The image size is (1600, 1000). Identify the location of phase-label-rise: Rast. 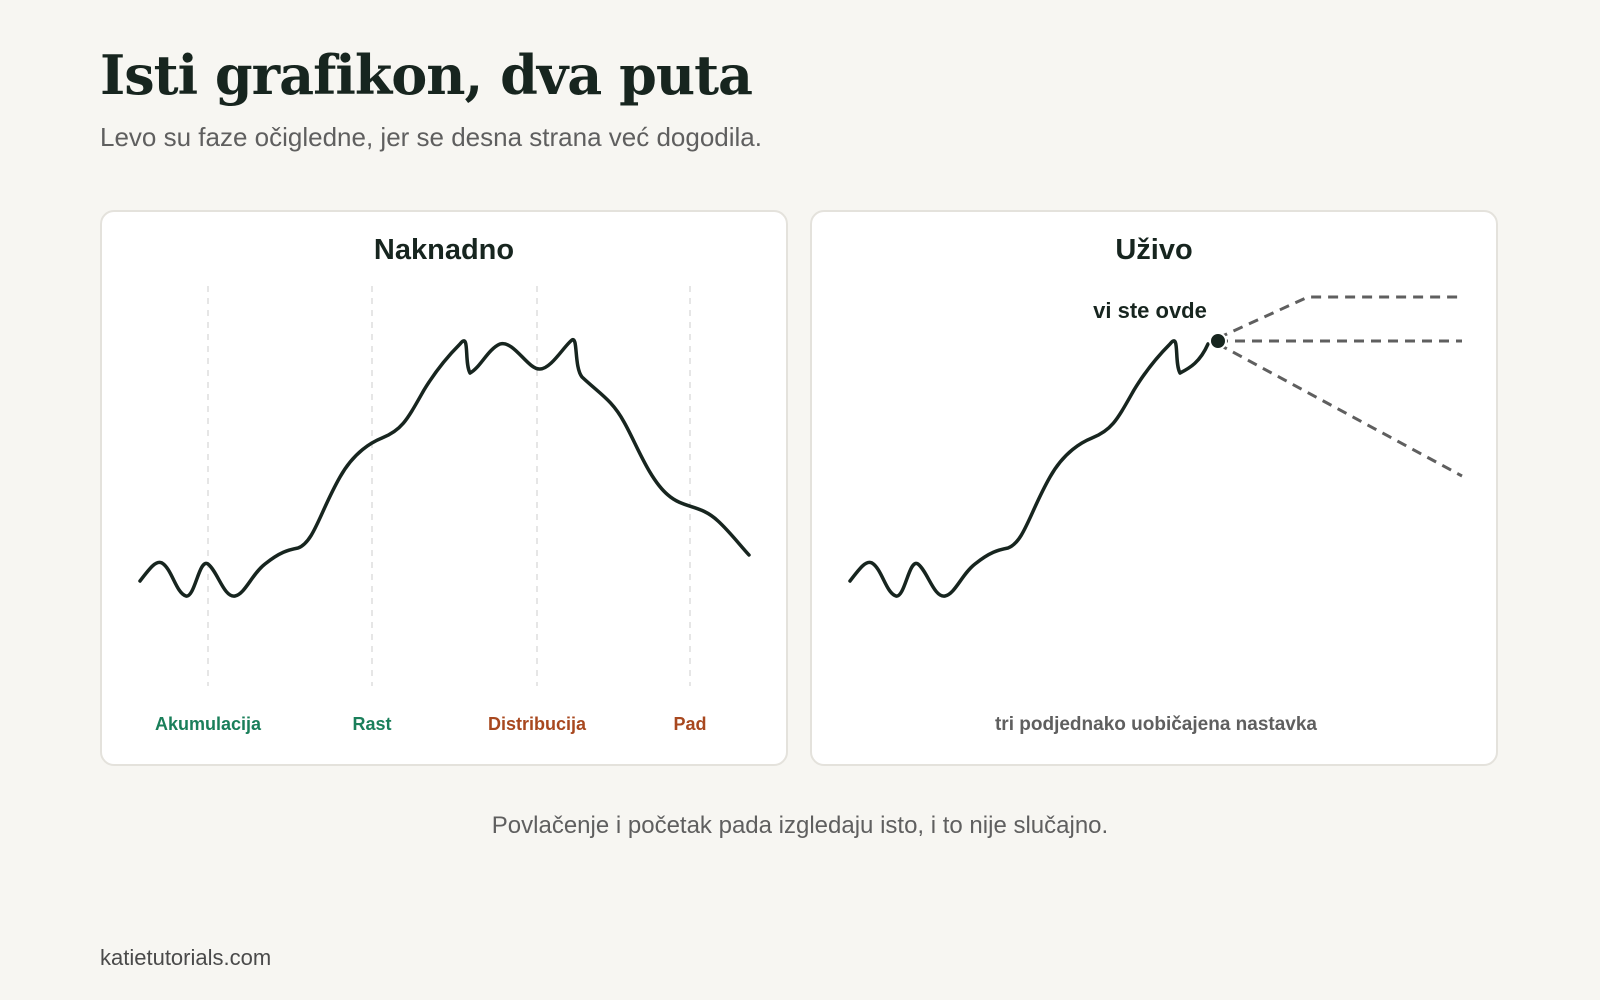
(371, 724).